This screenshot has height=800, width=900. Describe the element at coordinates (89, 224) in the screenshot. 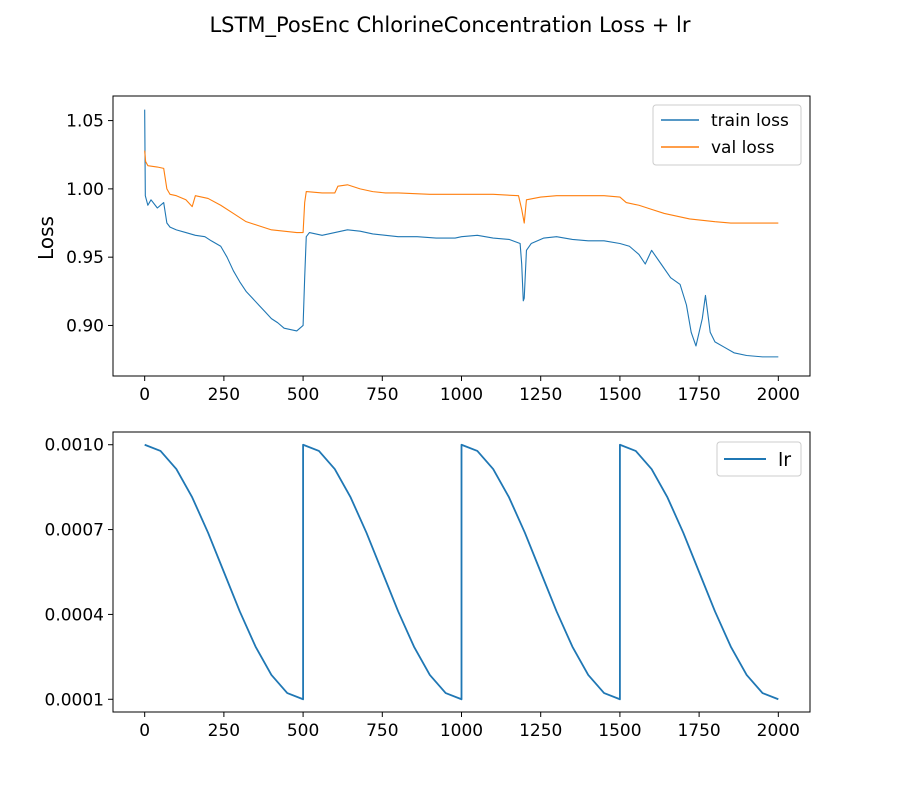

I see `loss-y-ticks: 0.90 0.95 1.00 1.05` at that location.